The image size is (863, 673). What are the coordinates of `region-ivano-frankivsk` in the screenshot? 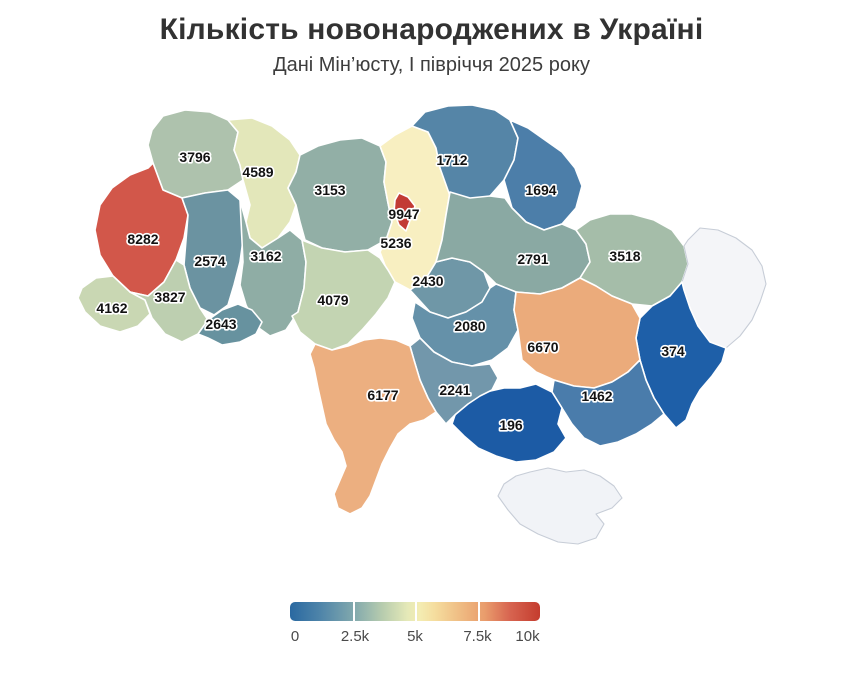 It's located at (169, 301).